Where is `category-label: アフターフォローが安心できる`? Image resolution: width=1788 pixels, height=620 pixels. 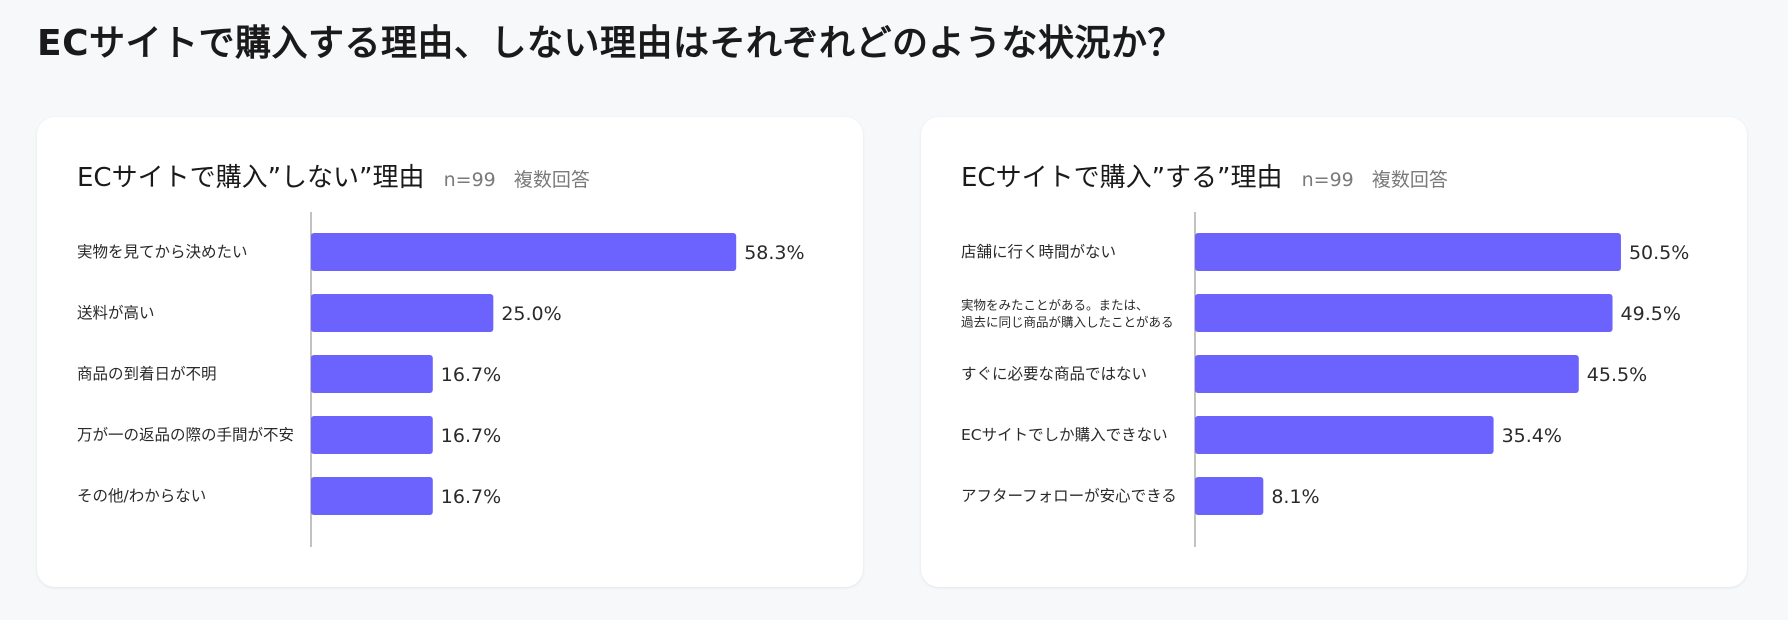 category-label: アフターフォローが安心できる is located at coordinates (1069, 496).